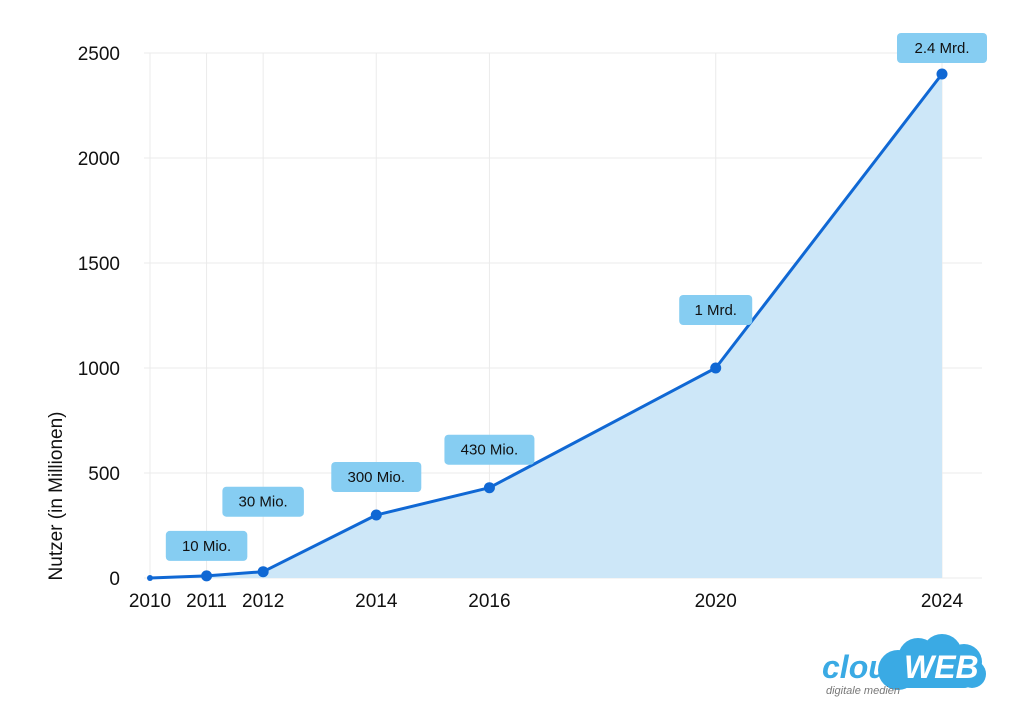 This screenshot has height=718, width=1024. Describe the element at coordinates (942, 601) in the screenshot. I see `x-tick-label: 2024` at that location.